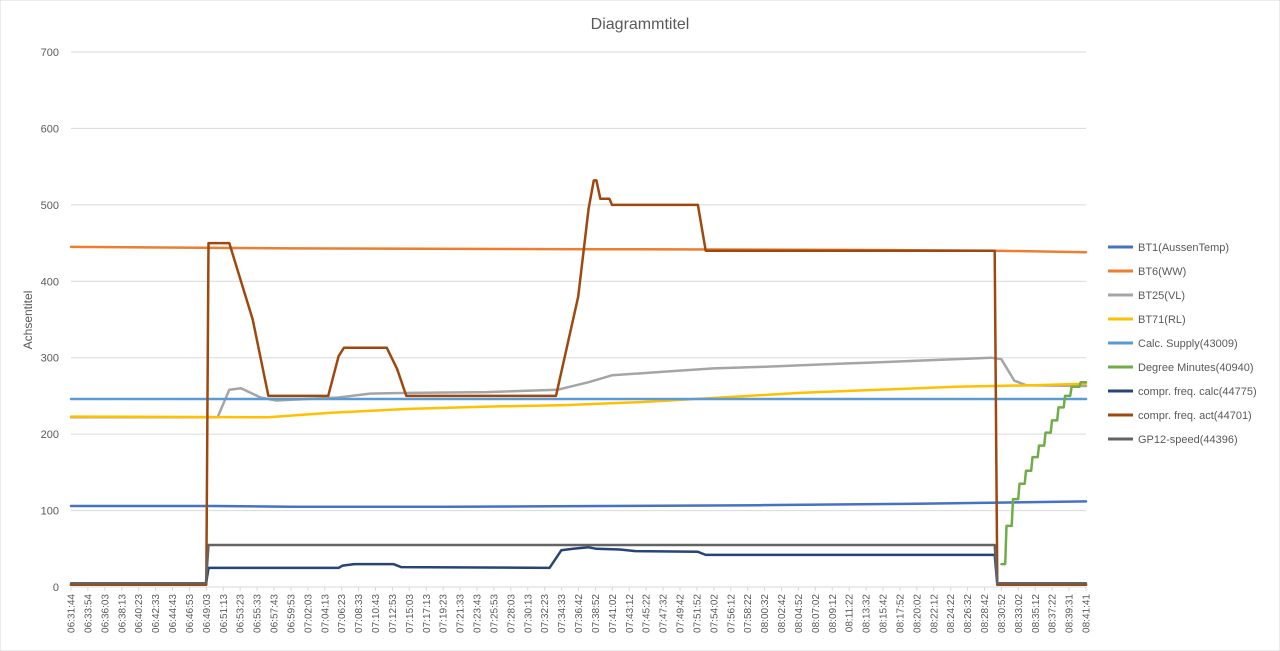 This screenshot has width=1280, height=651. What do you see at coordinates (410, 613) in the screenshot?
I see `x-tick-label: 07:15:03` at bounding box center [410, 613].